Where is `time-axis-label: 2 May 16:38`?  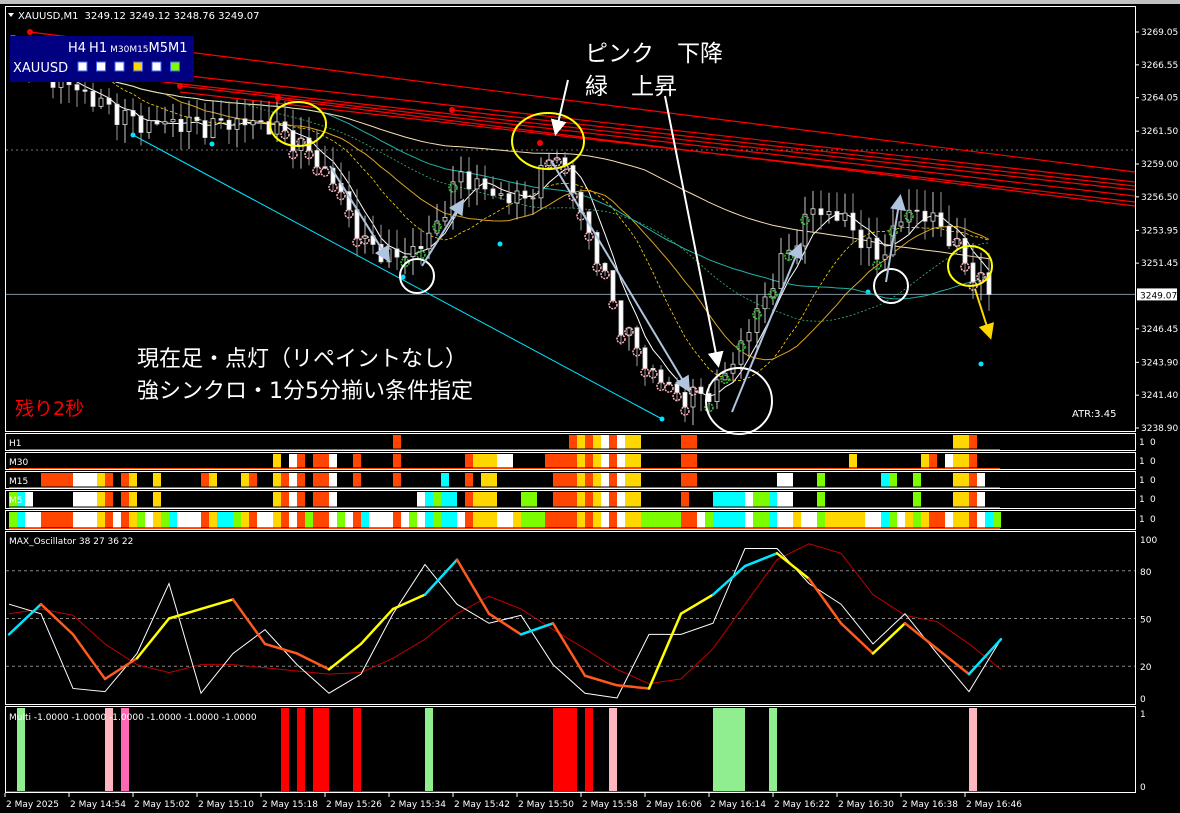 time-axis-label: 2 May 16:38 is located at coordinates (930, 805).